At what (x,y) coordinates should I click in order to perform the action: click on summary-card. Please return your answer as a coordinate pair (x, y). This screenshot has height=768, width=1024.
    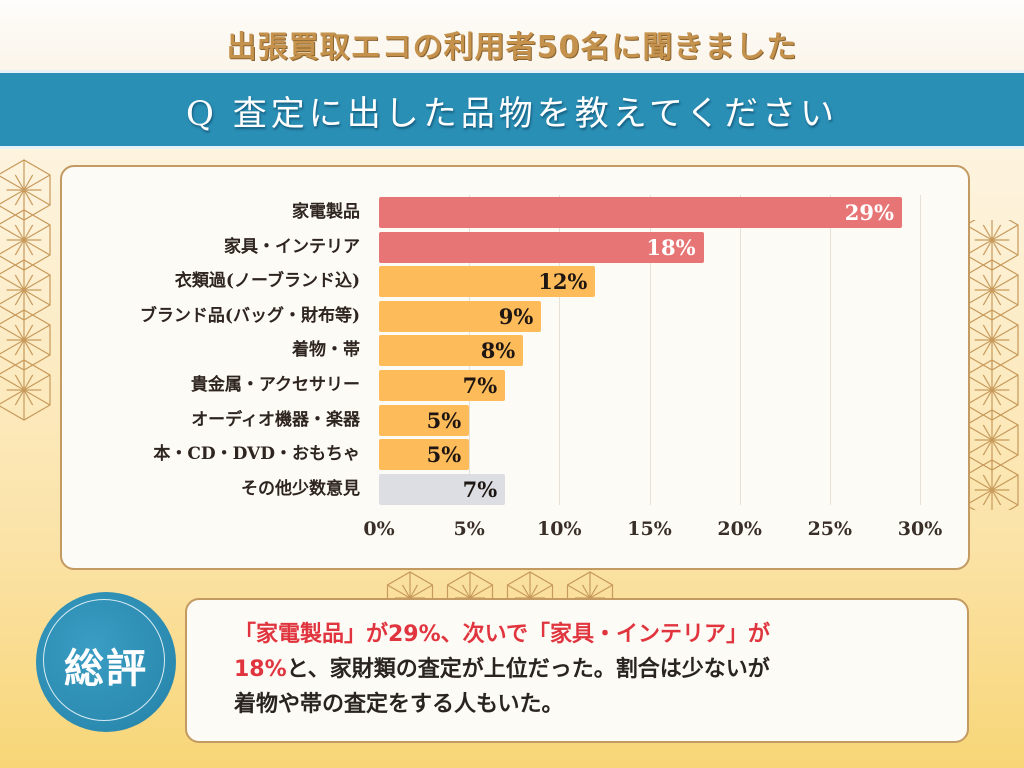
    Looking at the image, I should click on (577, 670).